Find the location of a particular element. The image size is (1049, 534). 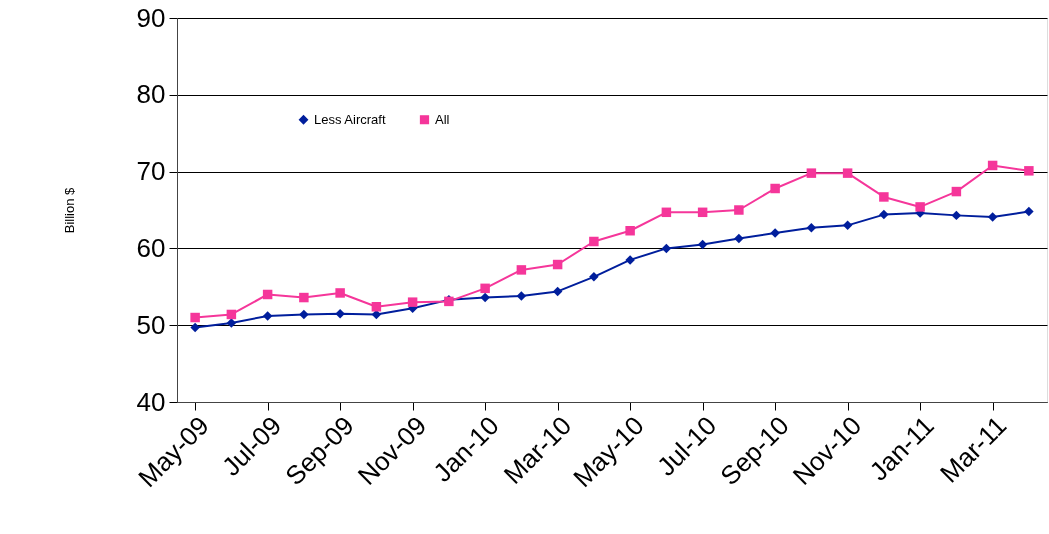

y-tick-label: 80 is located at coordinates (151, 94).